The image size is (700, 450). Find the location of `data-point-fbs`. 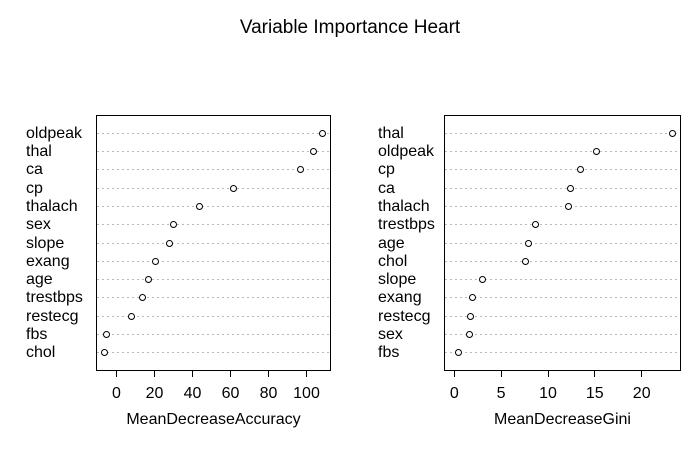

data-point-fbs is located at coordinates (106, 334).